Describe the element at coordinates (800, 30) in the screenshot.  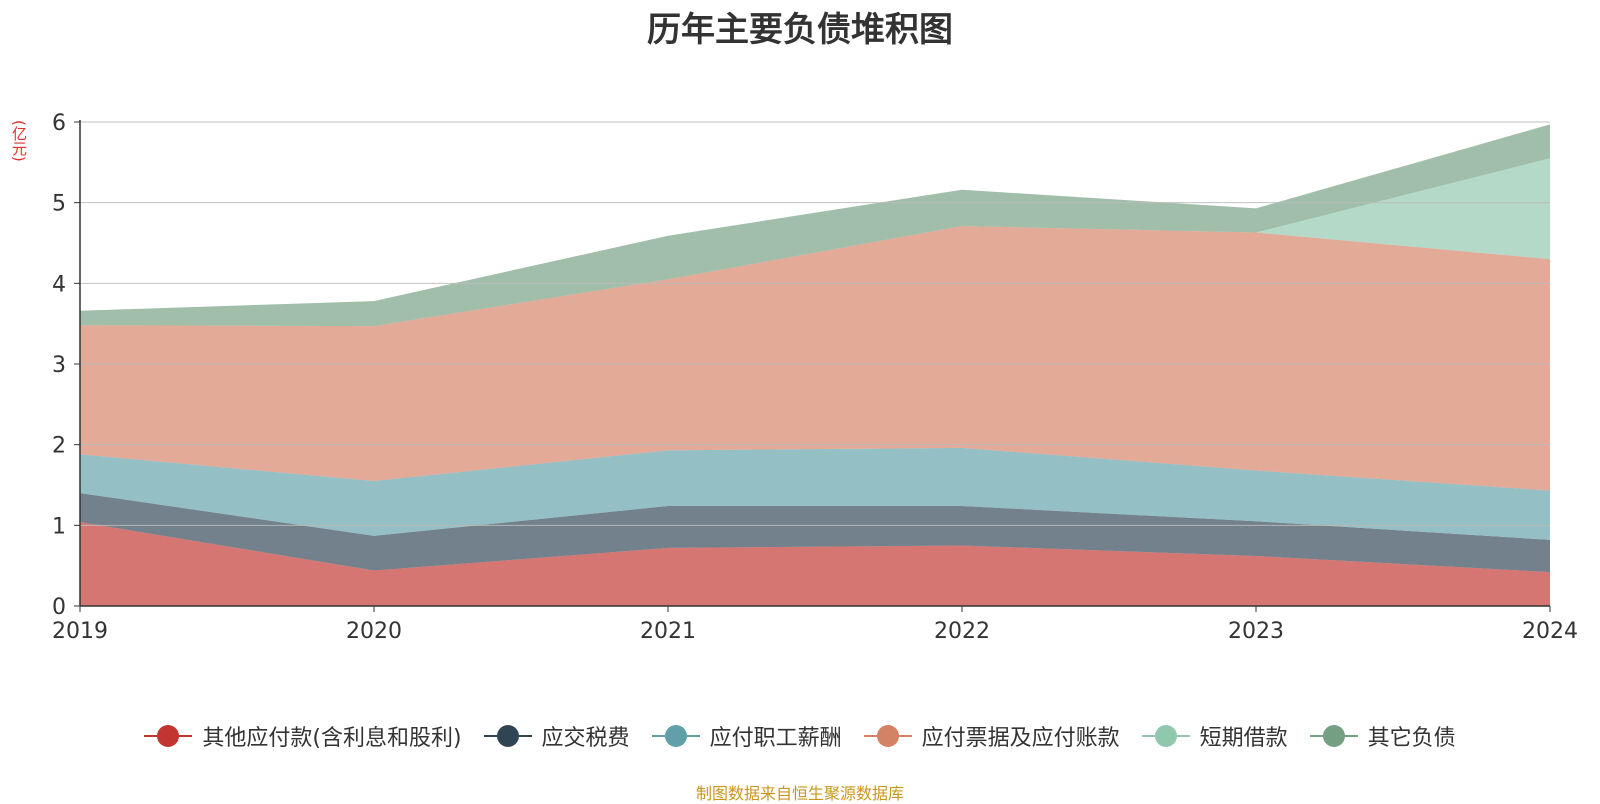
I see `chart-title: 历年主要负债堆积图` at that location.